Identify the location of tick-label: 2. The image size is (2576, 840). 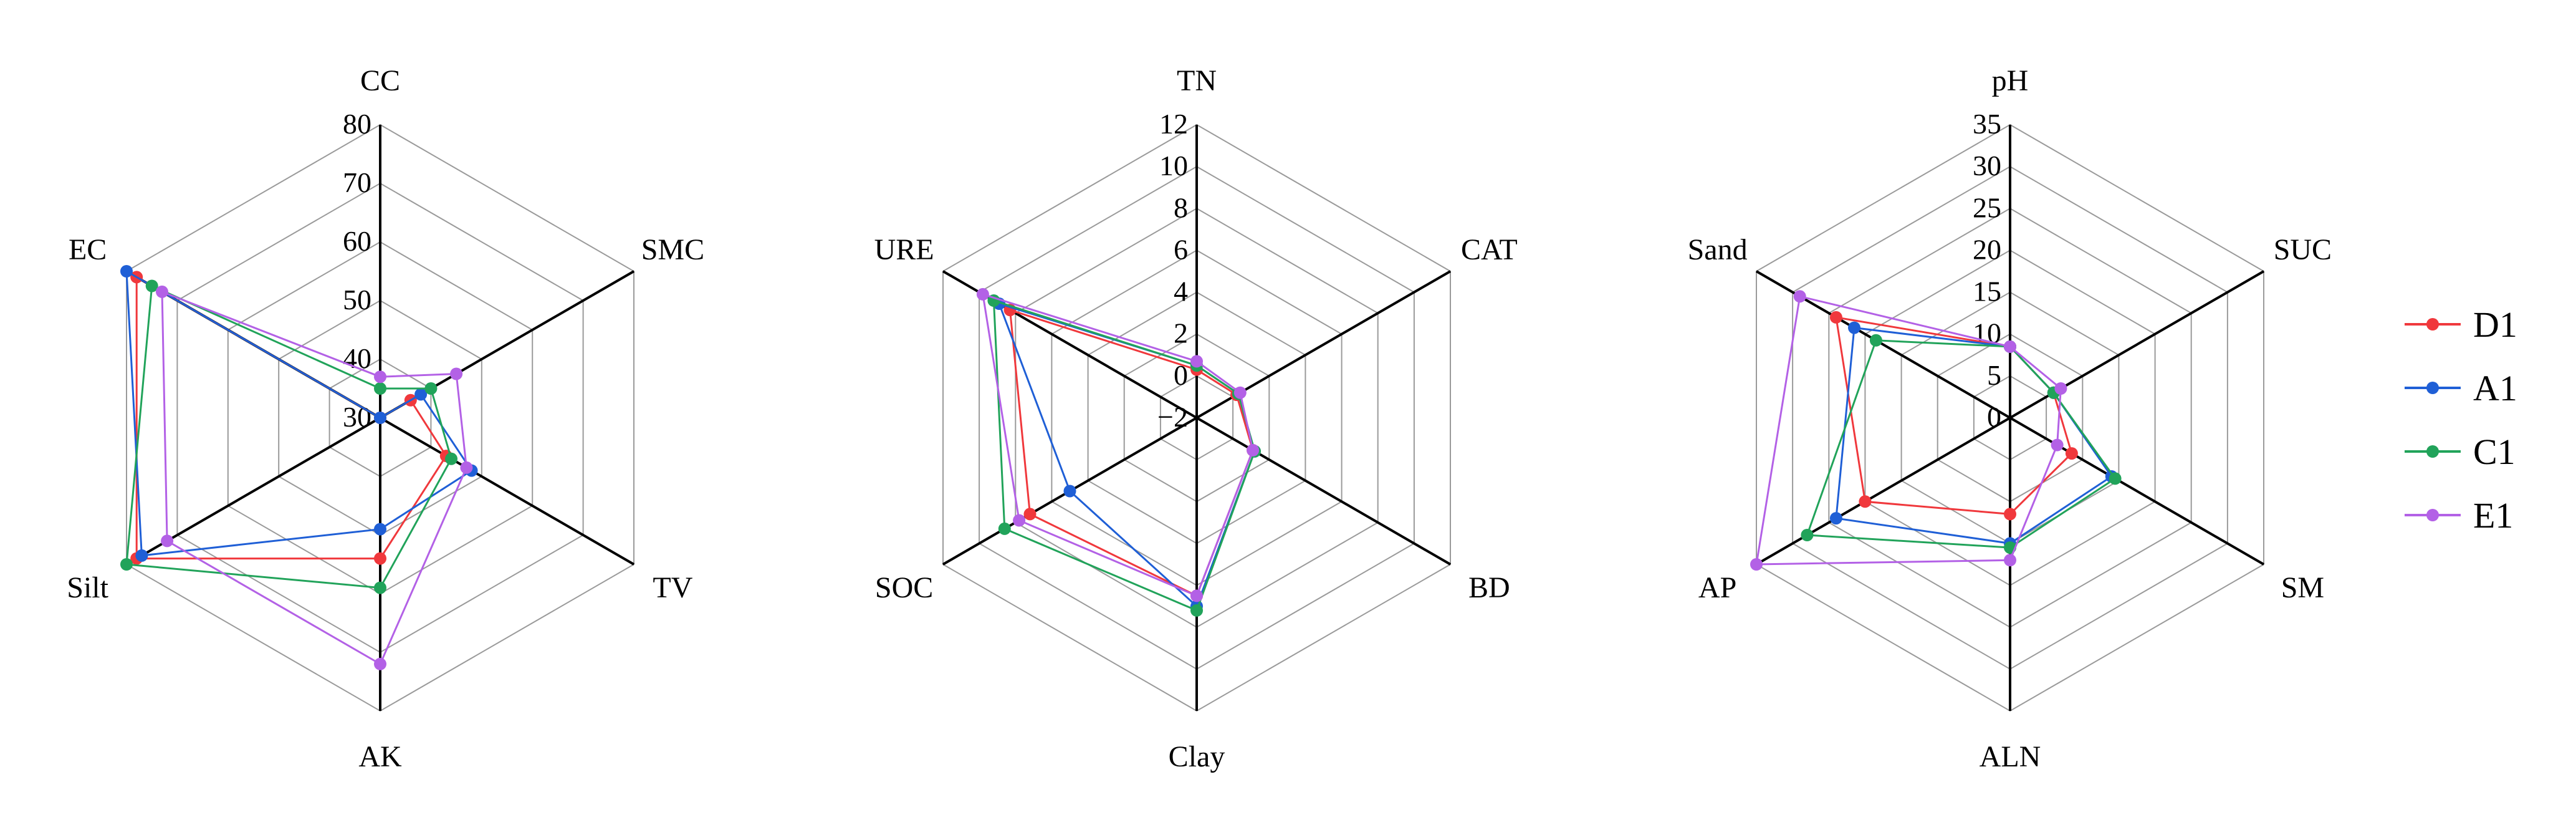
(1181, 333).